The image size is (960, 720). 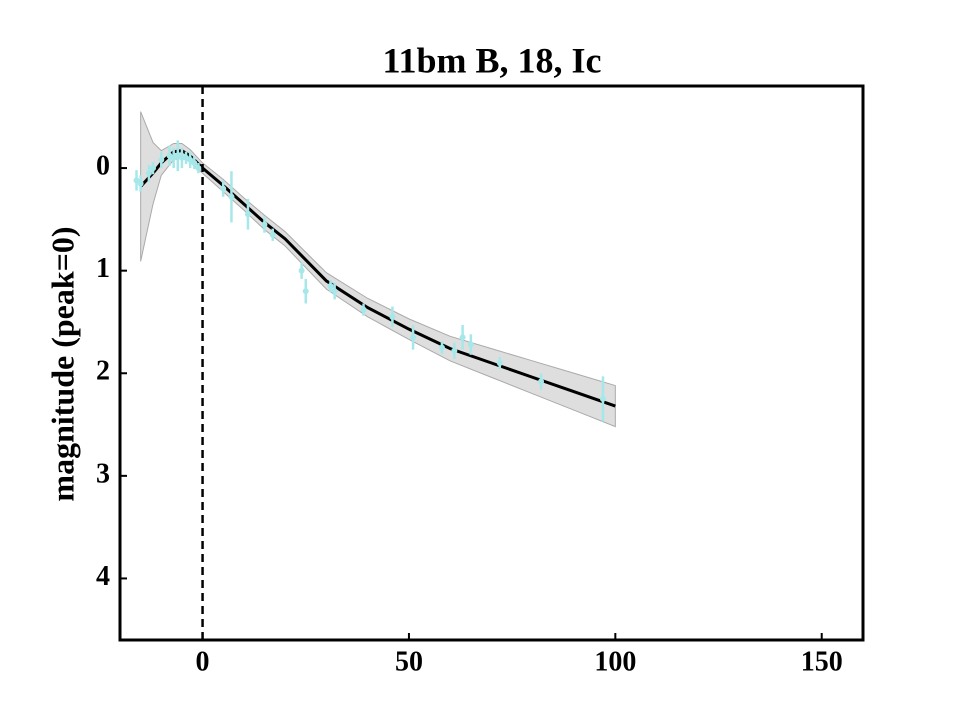 I want to click on x-tick-label: 150, so click(x=822, y=661).